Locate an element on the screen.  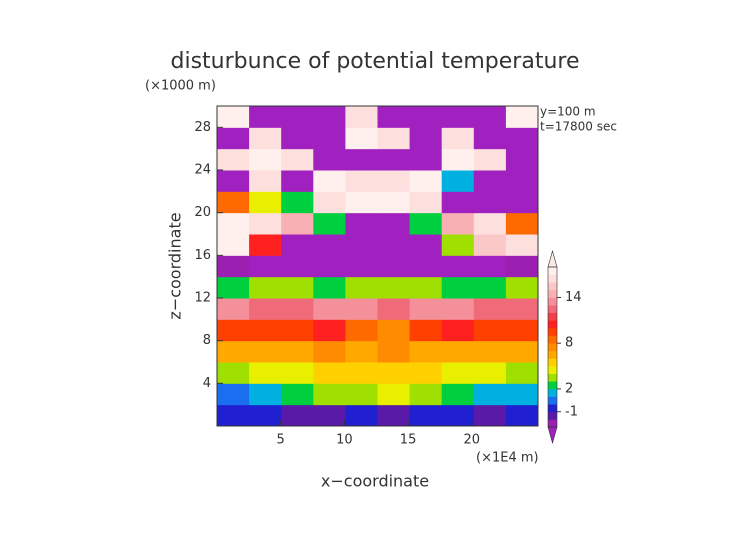
colorbar-under is located at coordinates (552, 435).